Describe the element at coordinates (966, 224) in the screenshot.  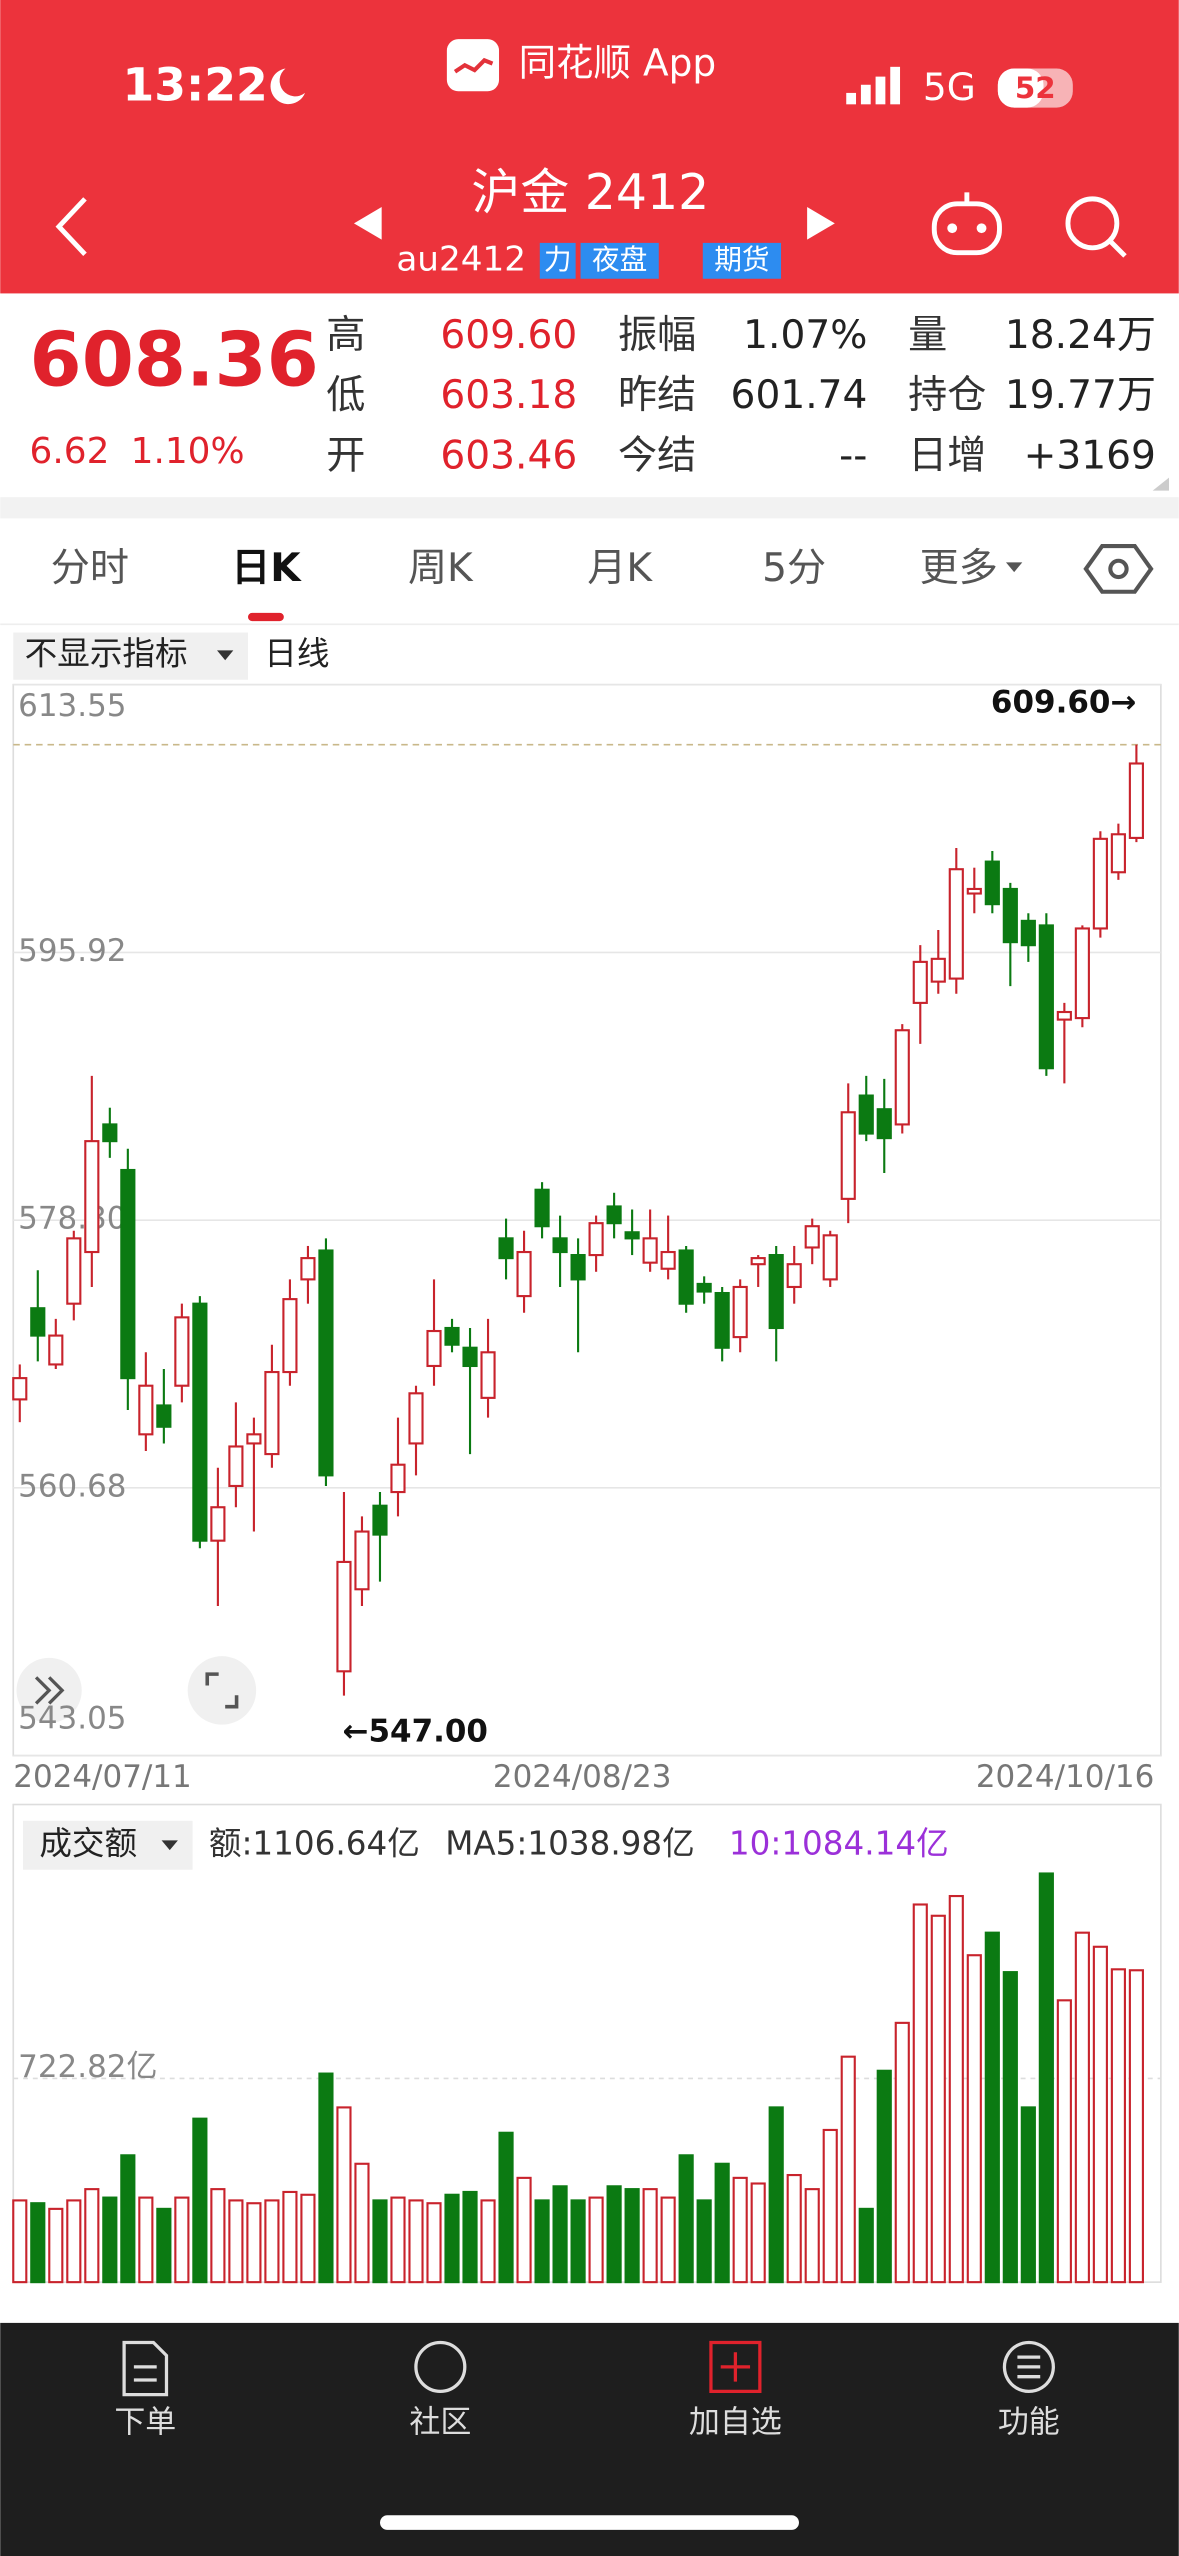
I see `robot-icon` at that location.